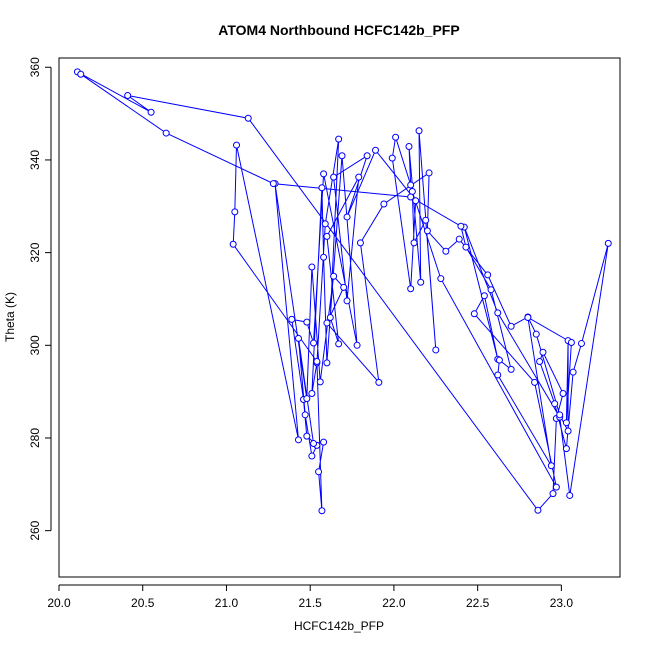 The image size is (650, 650). What do you see at coordinates (394, 603) in the screenshot?
I see `x-tick-label: 22.0` at bounding box center [394, 603].